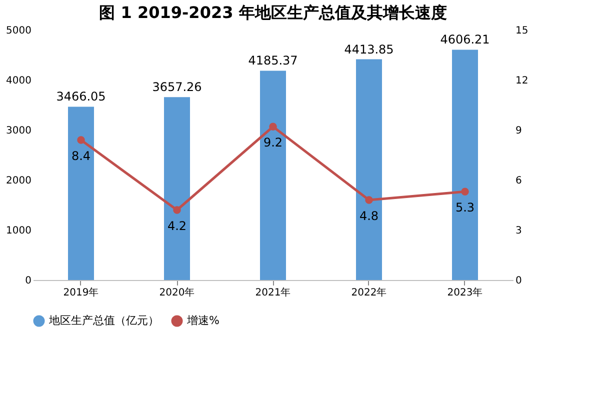  What do you see at coordinates (81, 156) in the screenshot?
I see `data-label: 8.4` at bounding box center [81, 156].